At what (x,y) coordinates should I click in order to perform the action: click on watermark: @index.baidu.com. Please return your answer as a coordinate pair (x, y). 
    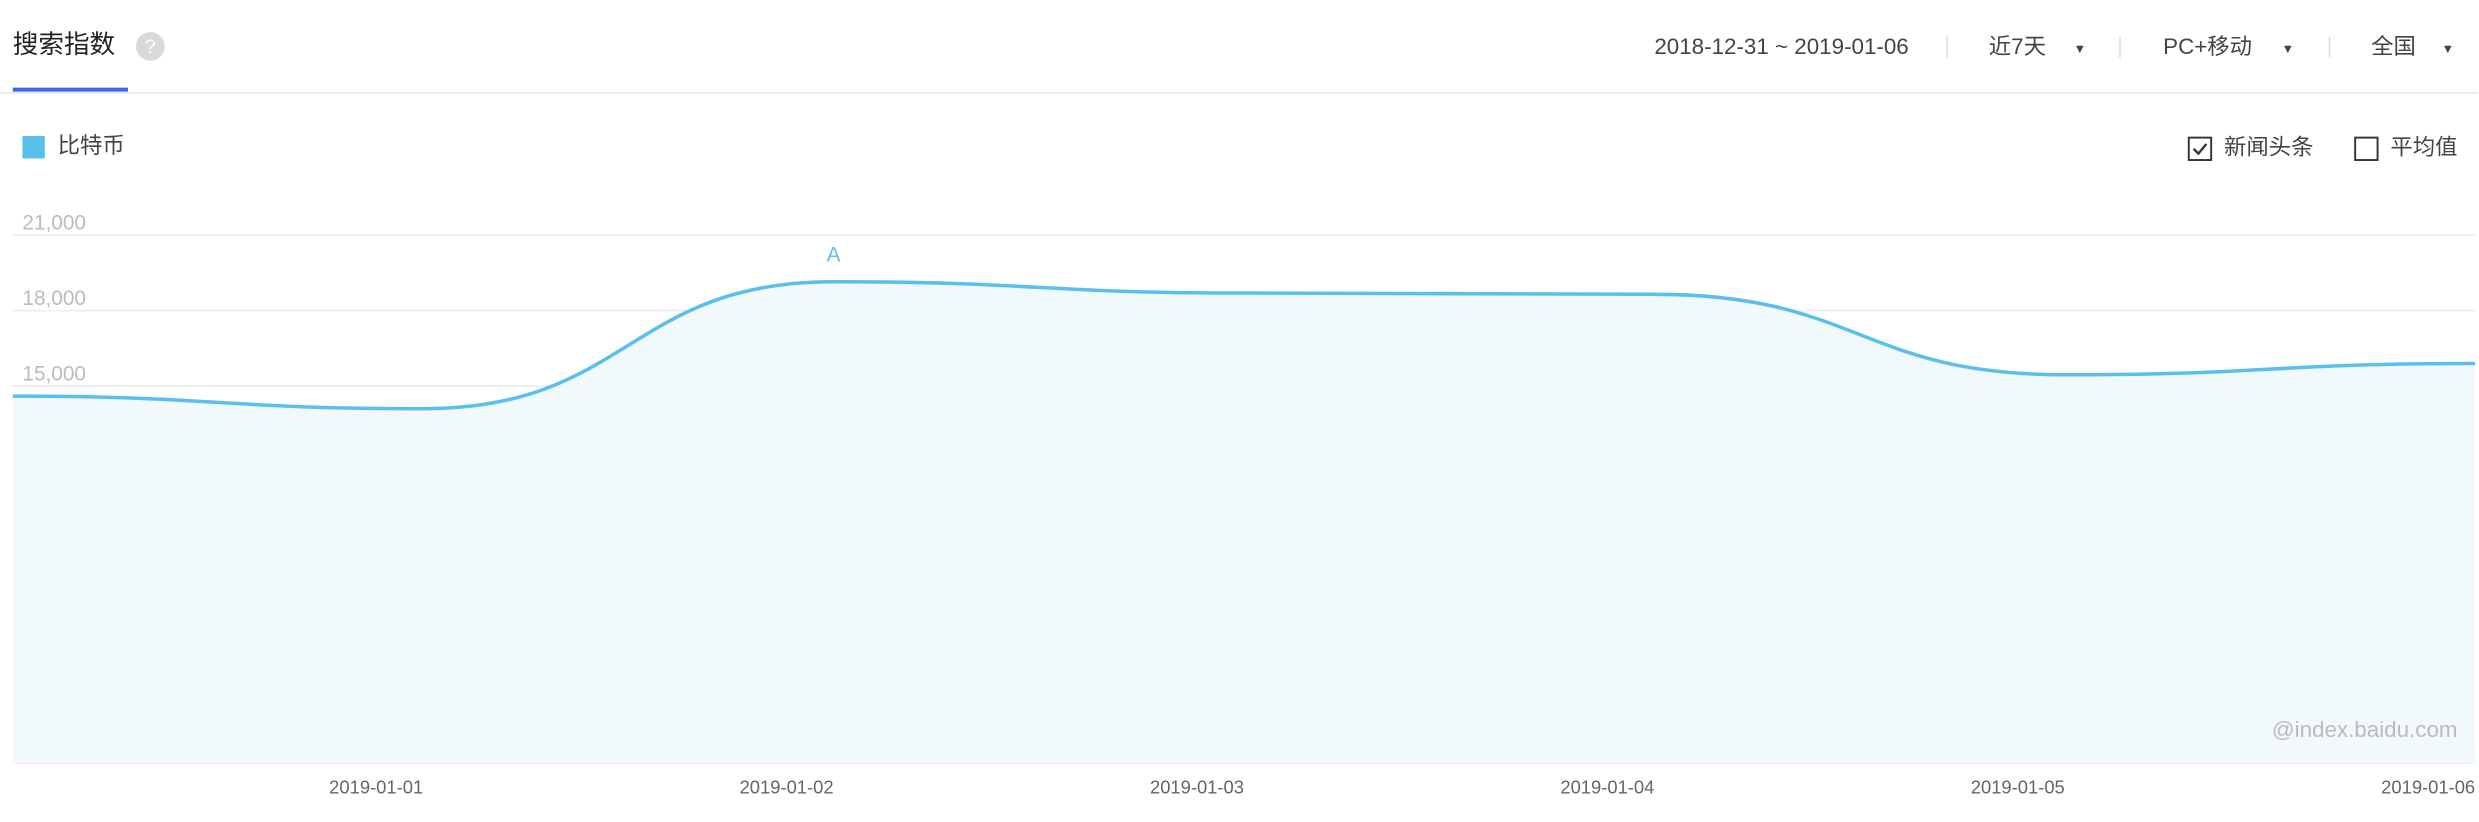
    Looking at the image, I should click on (2365, 729).